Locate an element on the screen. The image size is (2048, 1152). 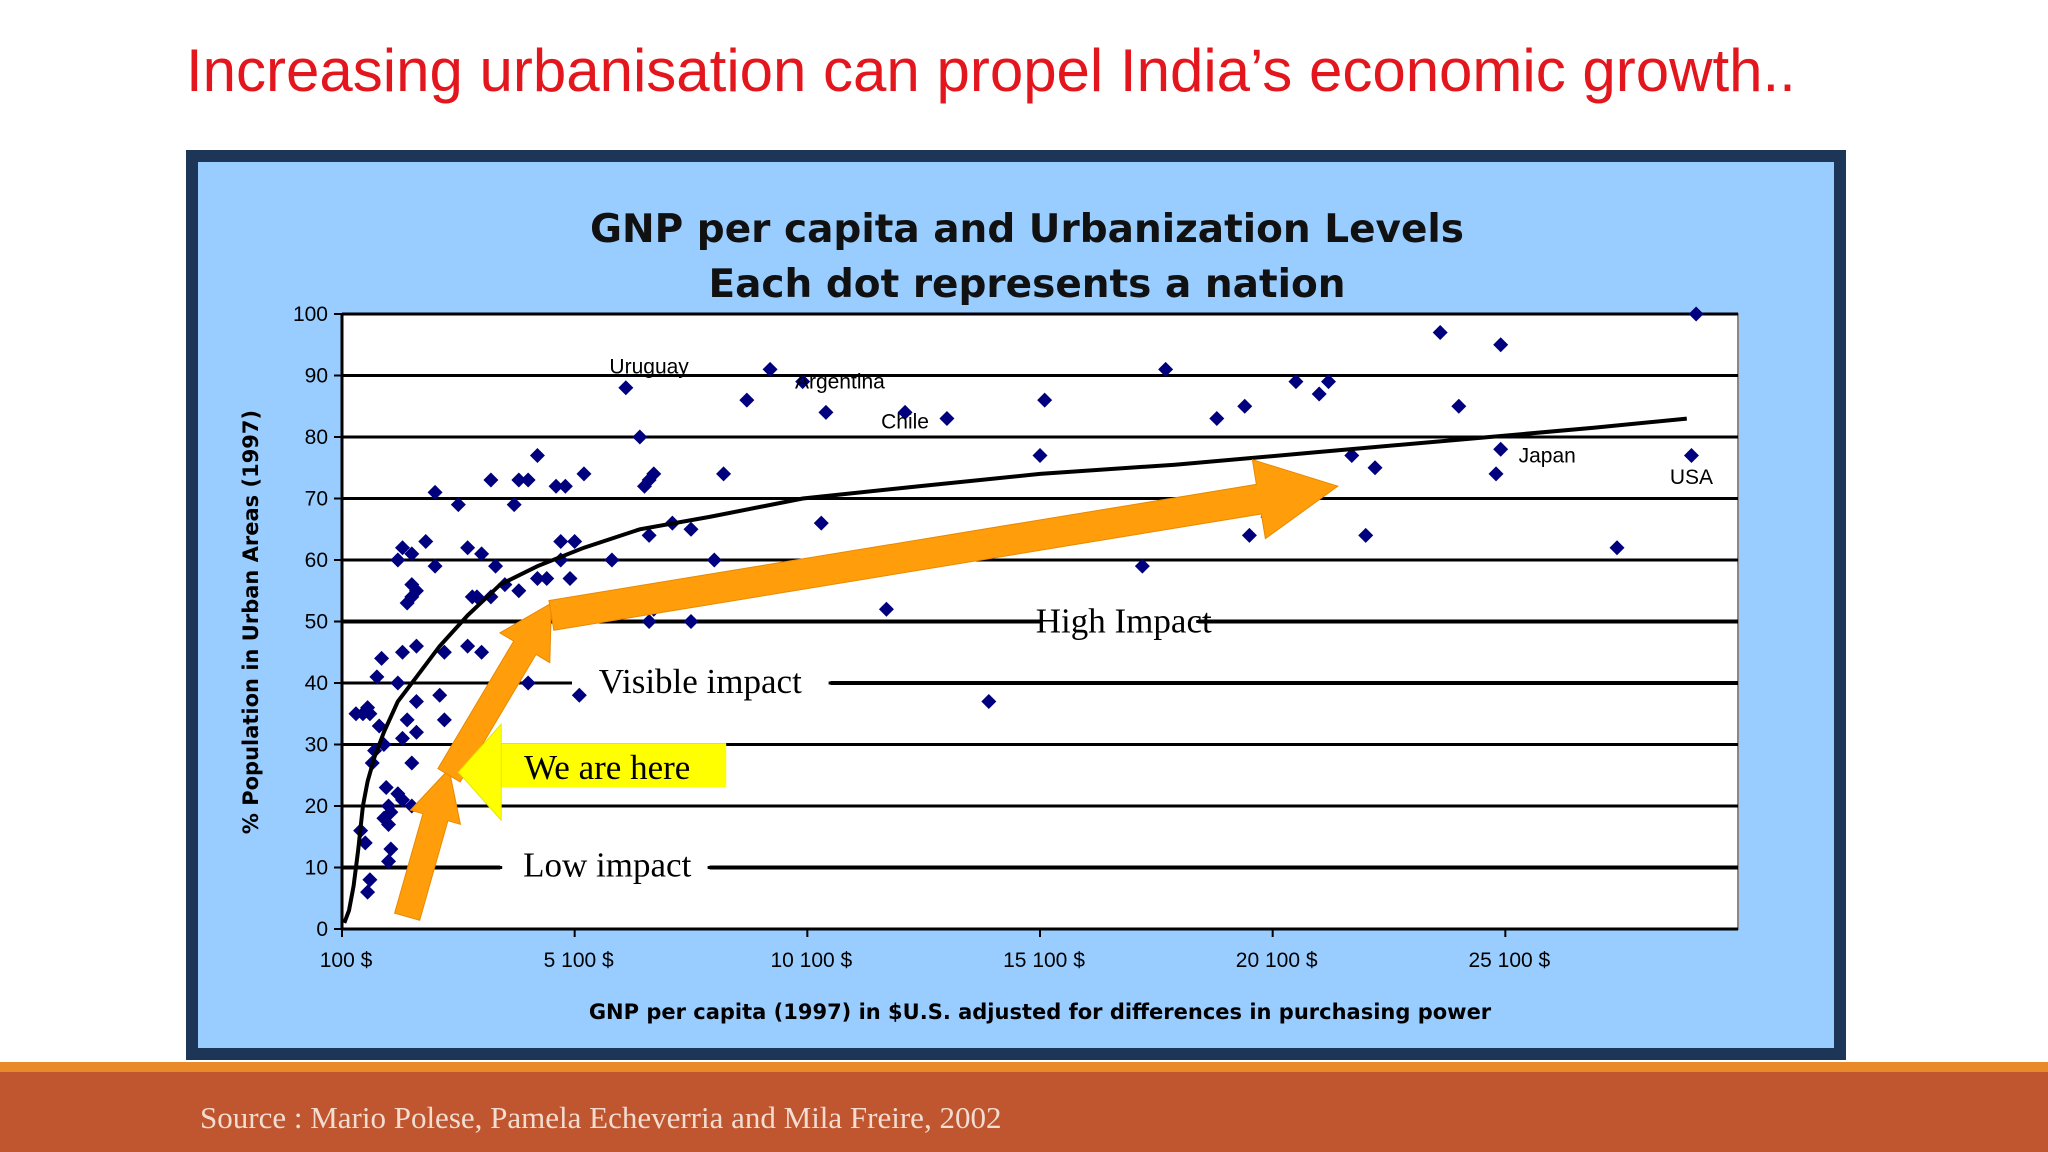
x-tick-label: 20 100 $ is located at coordinates (1277, 960).